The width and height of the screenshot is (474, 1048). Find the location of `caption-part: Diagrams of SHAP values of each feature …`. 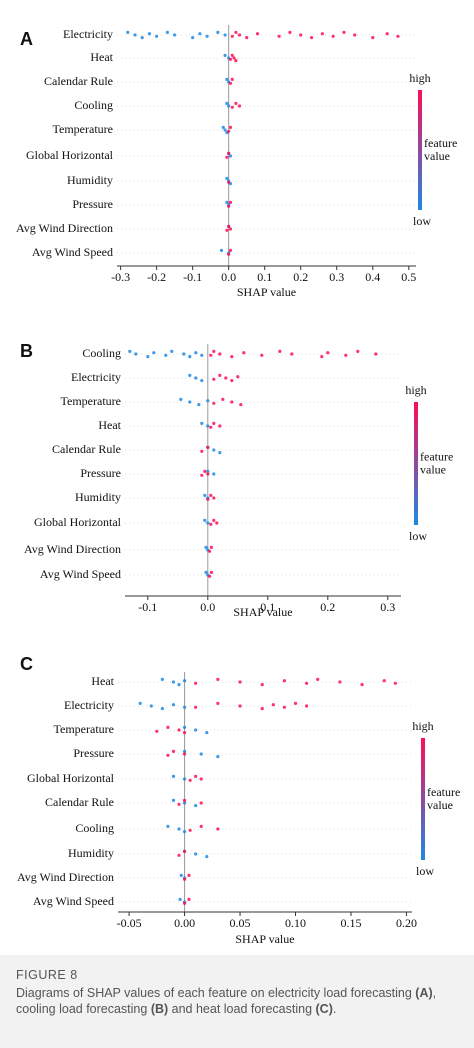

caption-part: Diagrams of SHAP values of each feature … is located at coordinates (216, 993).